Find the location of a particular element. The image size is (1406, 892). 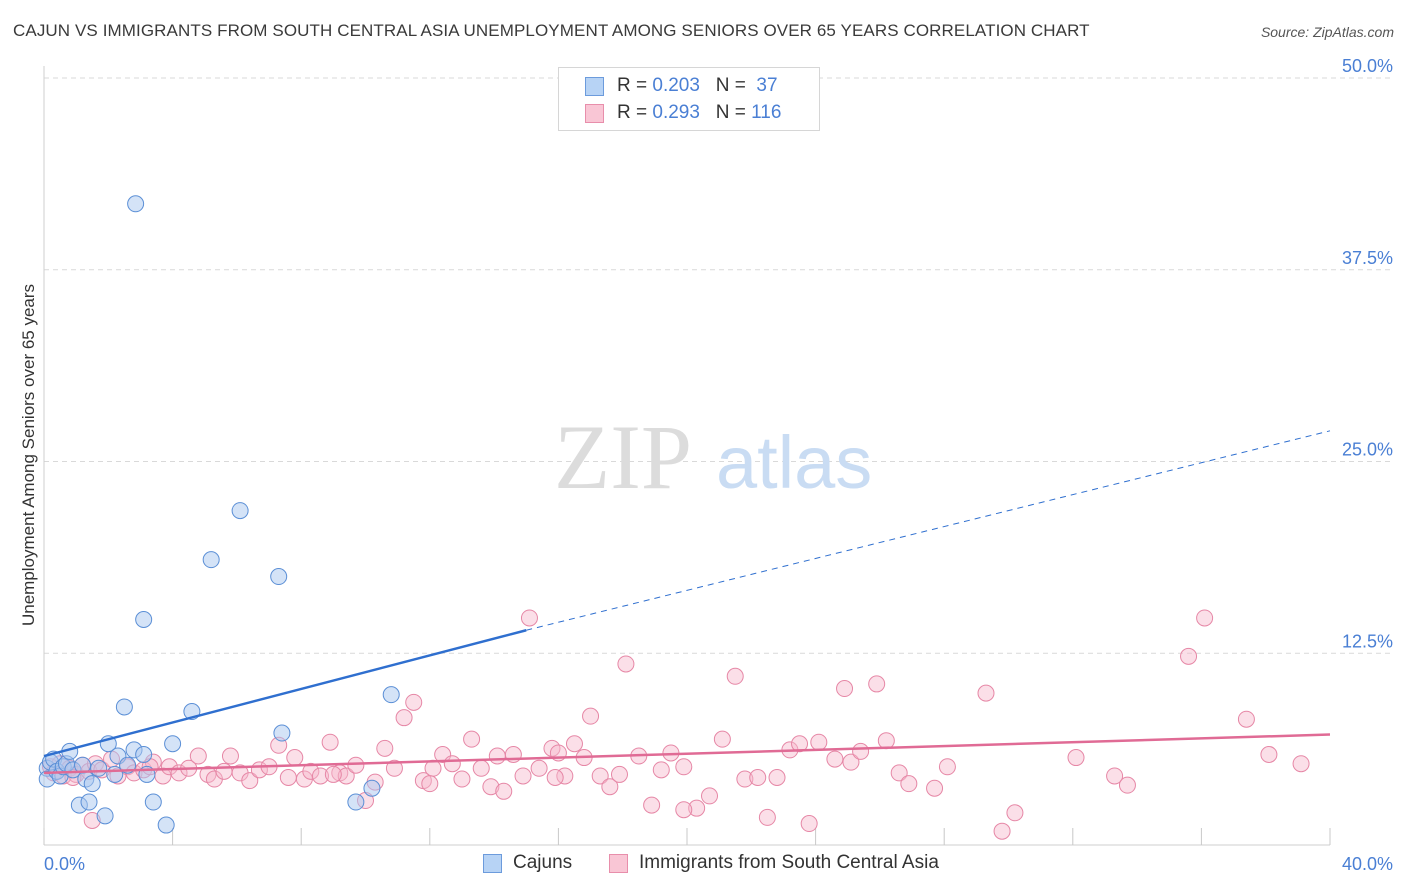

y-tick-label: 12.5% is located at coordinates (1367, 641).